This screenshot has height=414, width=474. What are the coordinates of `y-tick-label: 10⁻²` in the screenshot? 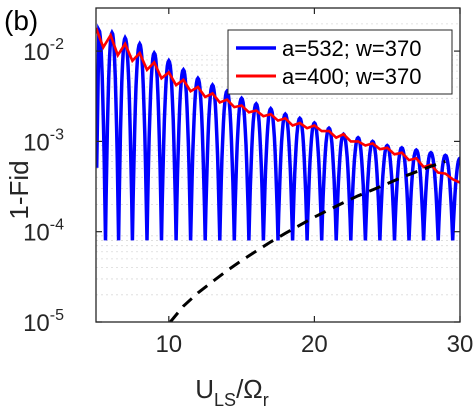 It's located at (43, 51).